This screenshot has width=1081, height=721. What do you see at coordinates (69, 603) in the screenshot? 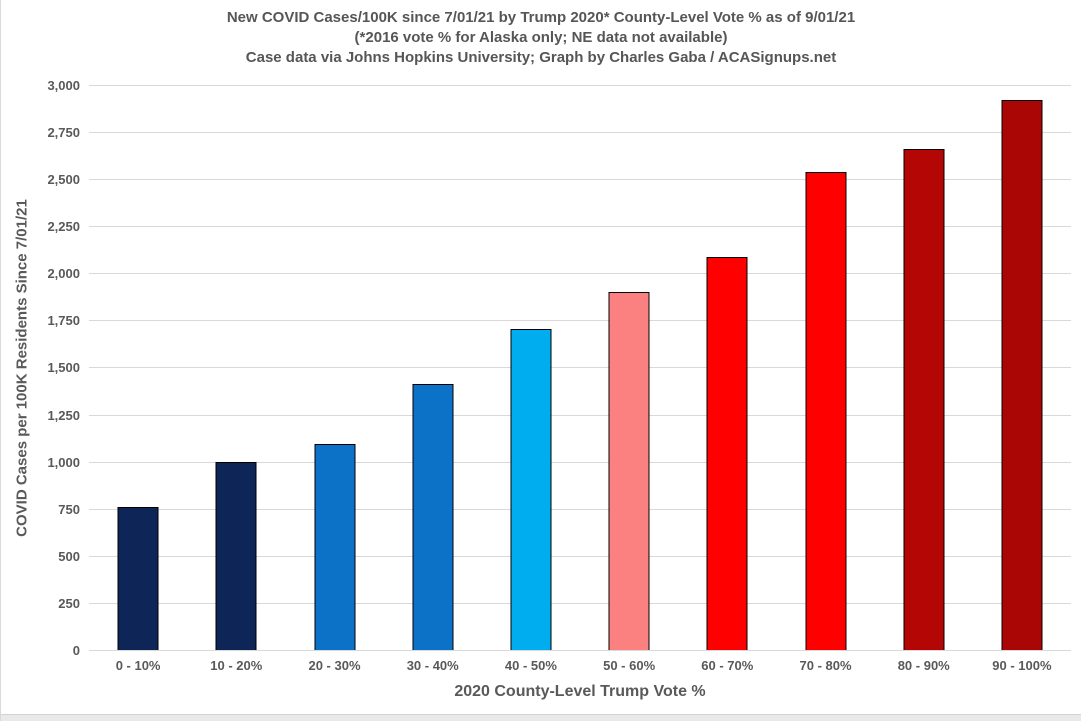
I see `y-tick-label: 250` at bounding box center [69, 603].